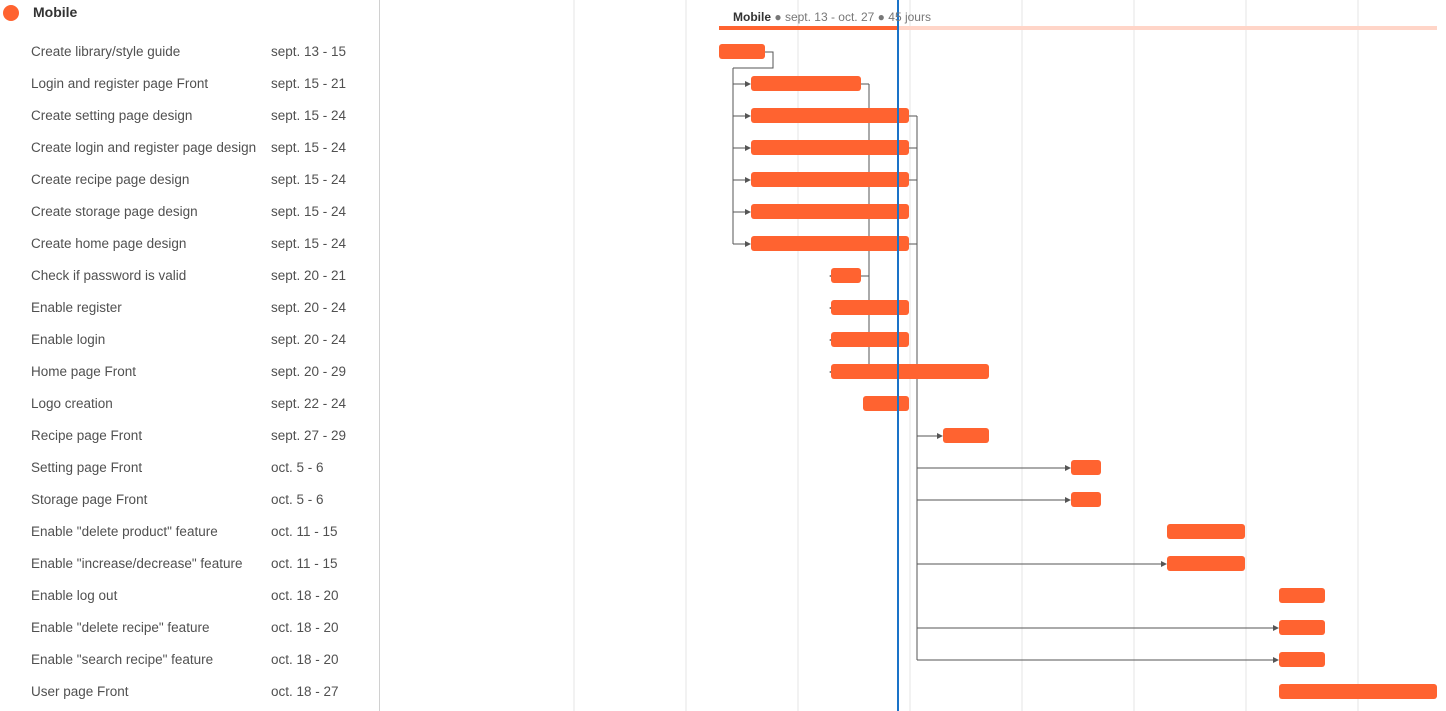 The image size is (1446, 711). Describe the element at coordinates (189, 692) in the screenshot. I see `task-row: User page Front oct. 18 - 27` at that location.